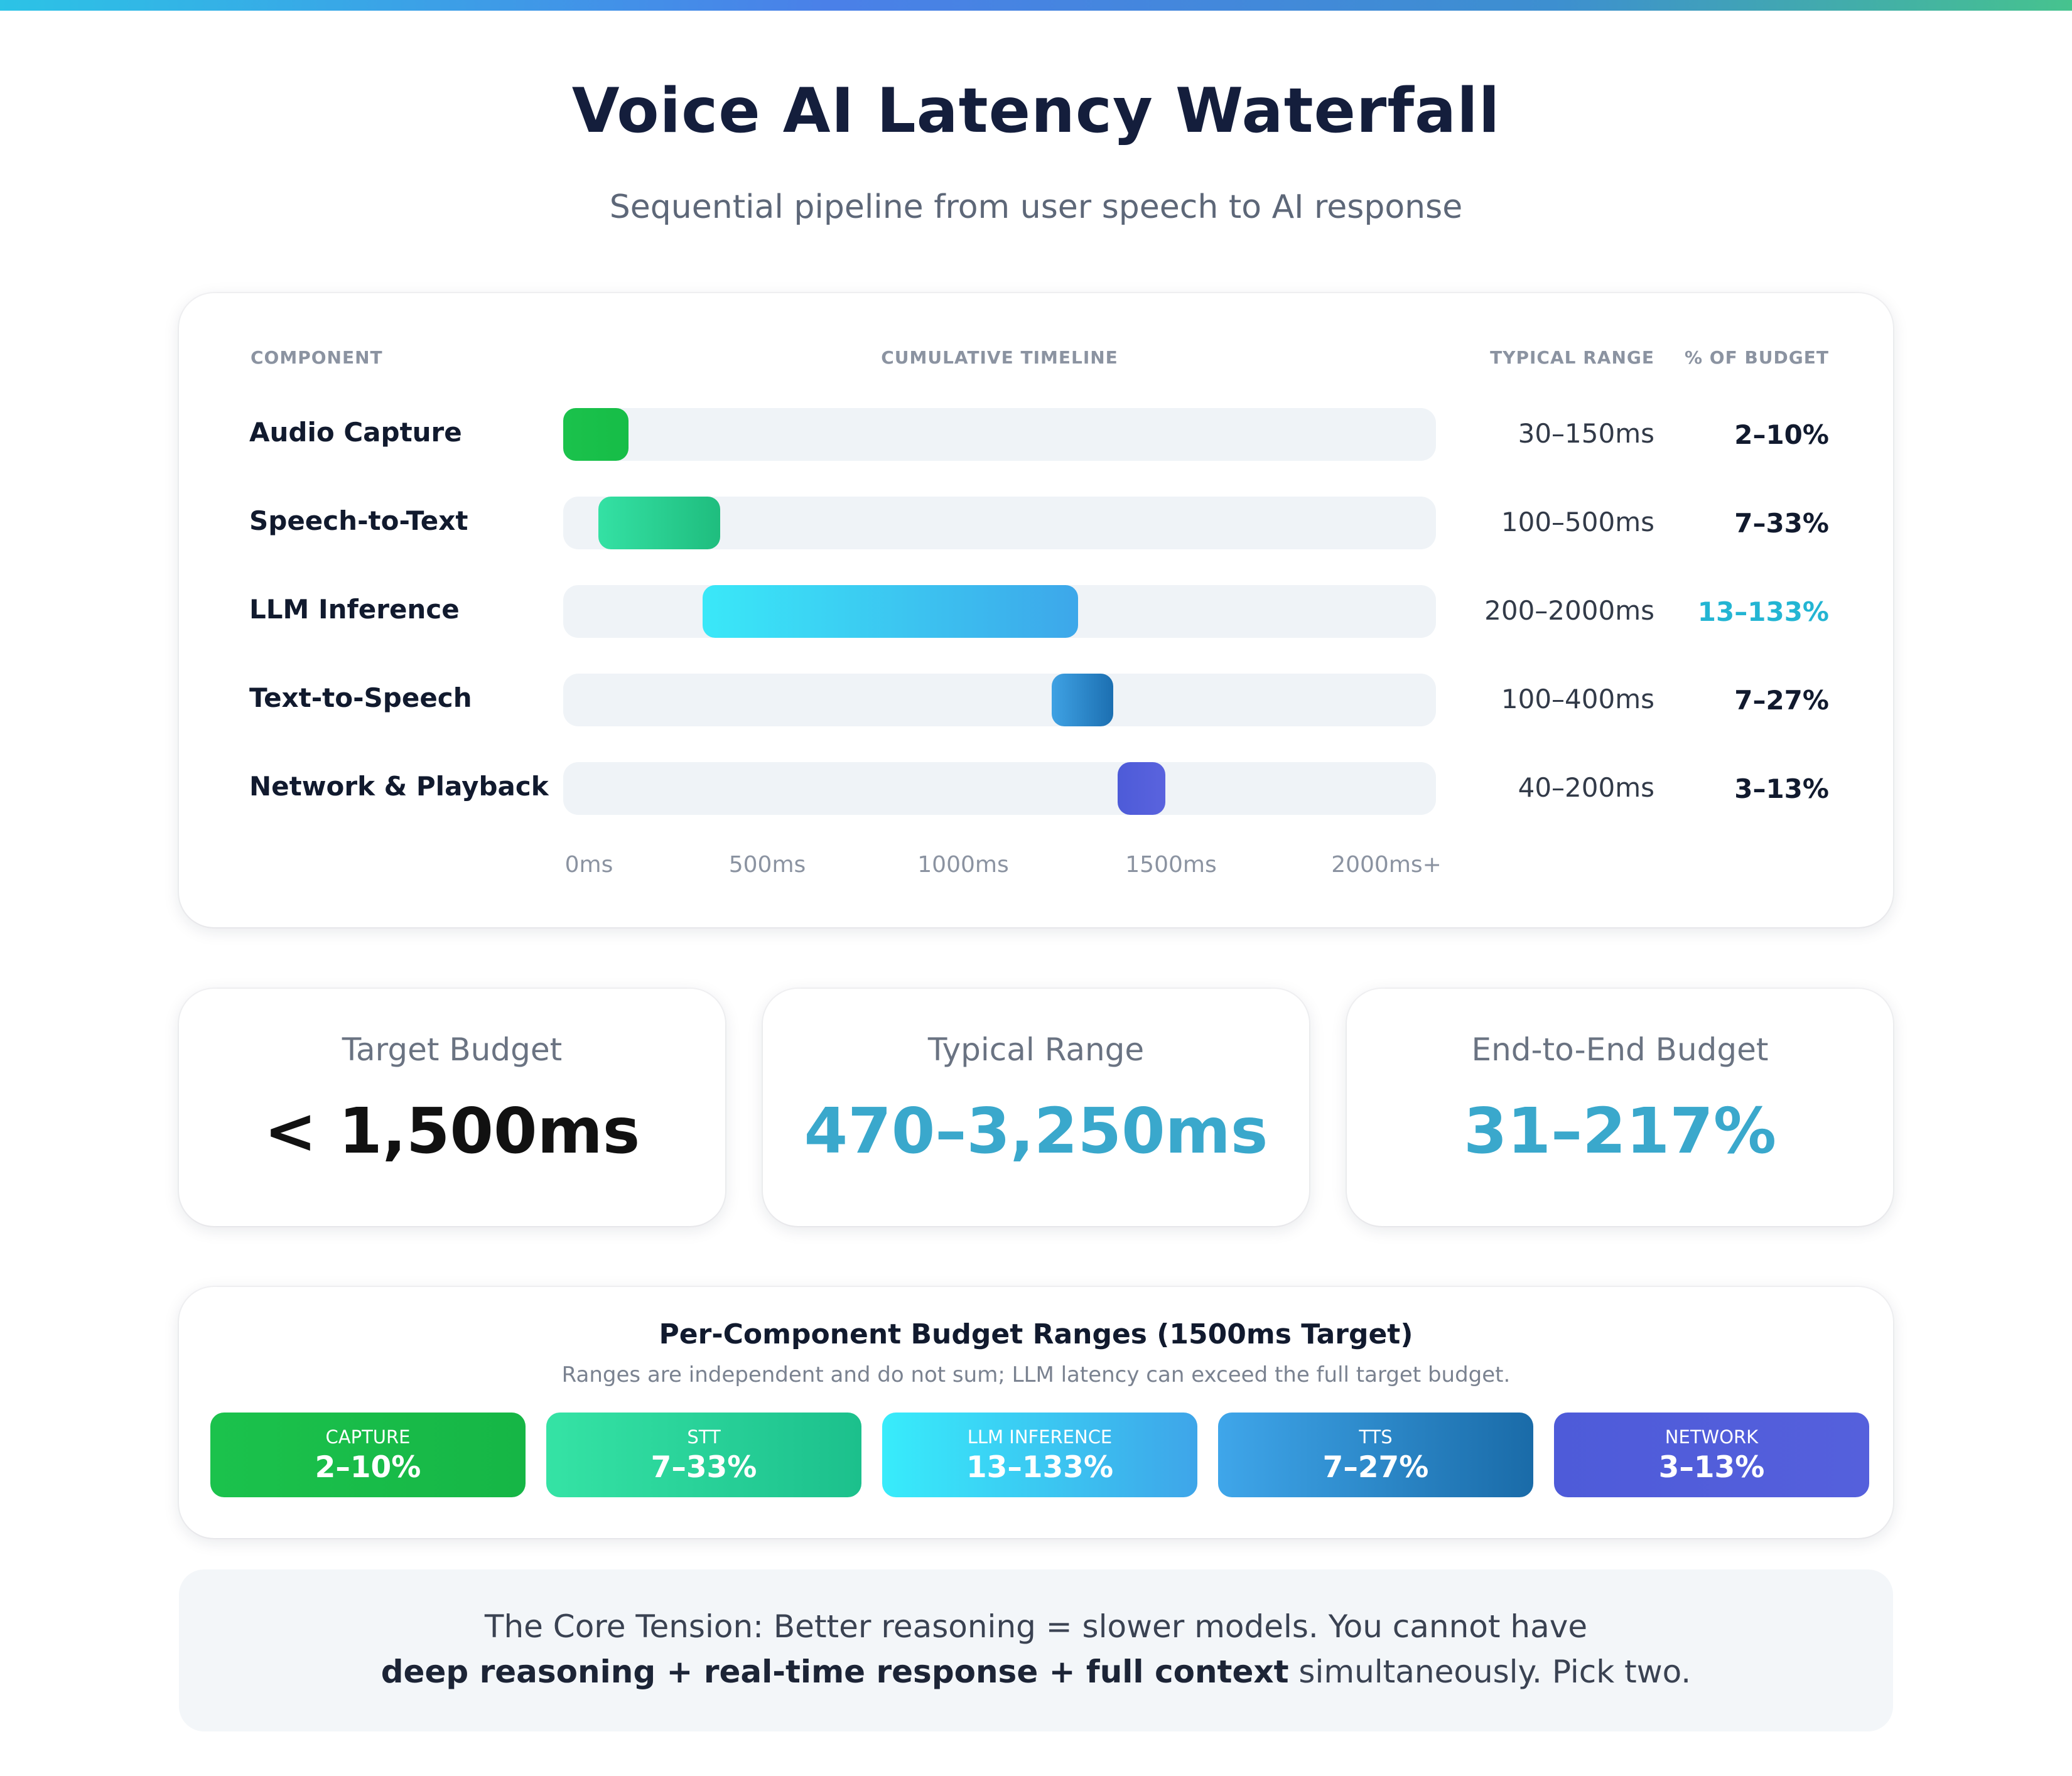 Image resolution: width=2072 pixels, height=1776 pixels. Describe the element at coordinates (452, 1131) in the screenshot. I see `stat-value: < 1,500ms` at that location.